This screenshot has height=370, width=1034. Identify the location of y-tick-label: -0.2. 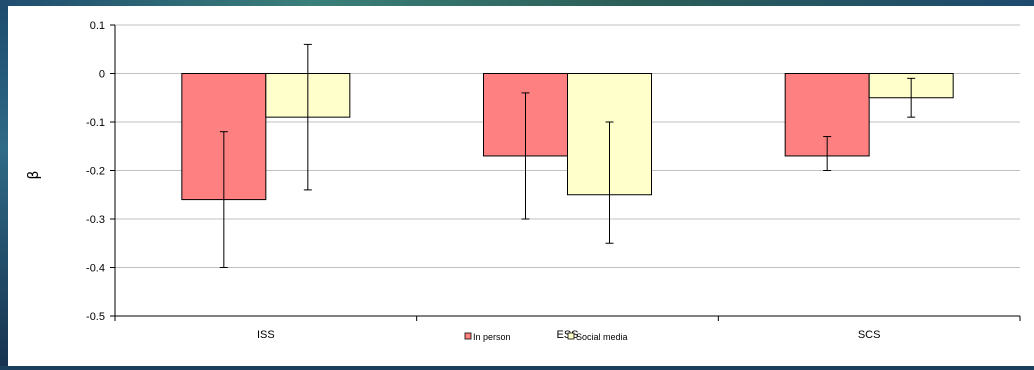
(95, 172).